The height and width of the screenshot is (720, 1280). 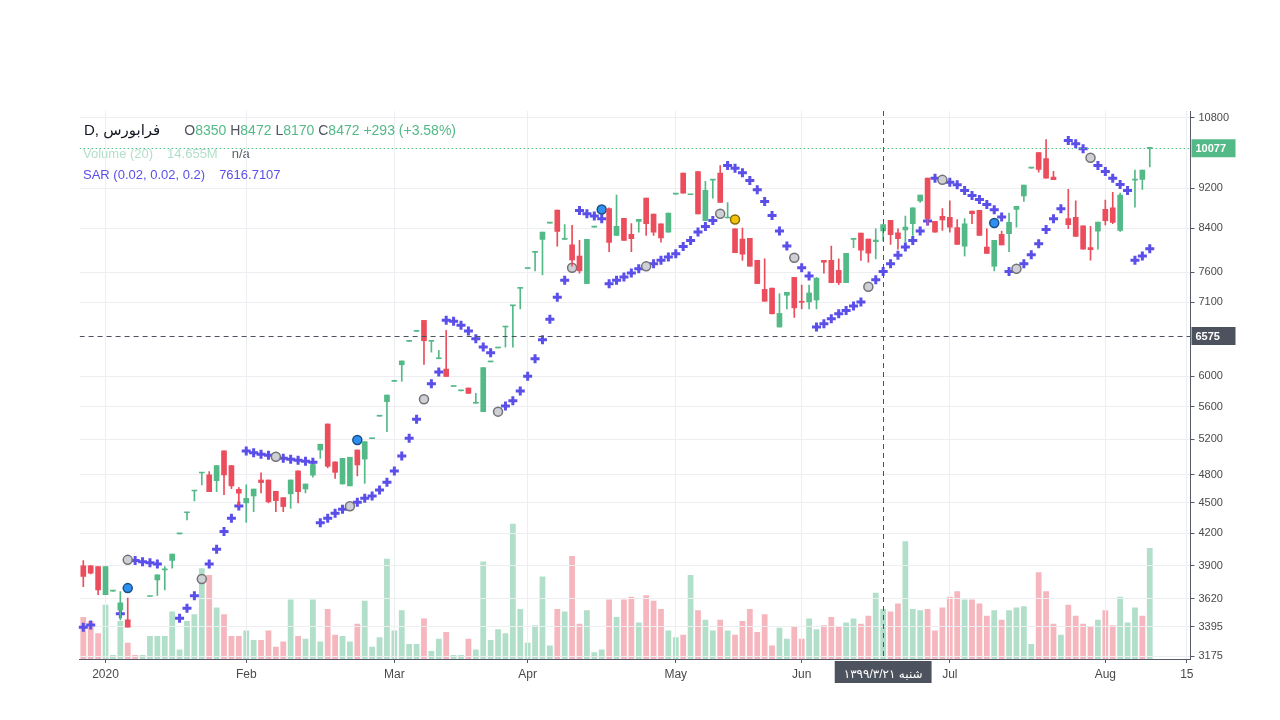 I want to click on text: Volume (20), so click(x=118, y=154).